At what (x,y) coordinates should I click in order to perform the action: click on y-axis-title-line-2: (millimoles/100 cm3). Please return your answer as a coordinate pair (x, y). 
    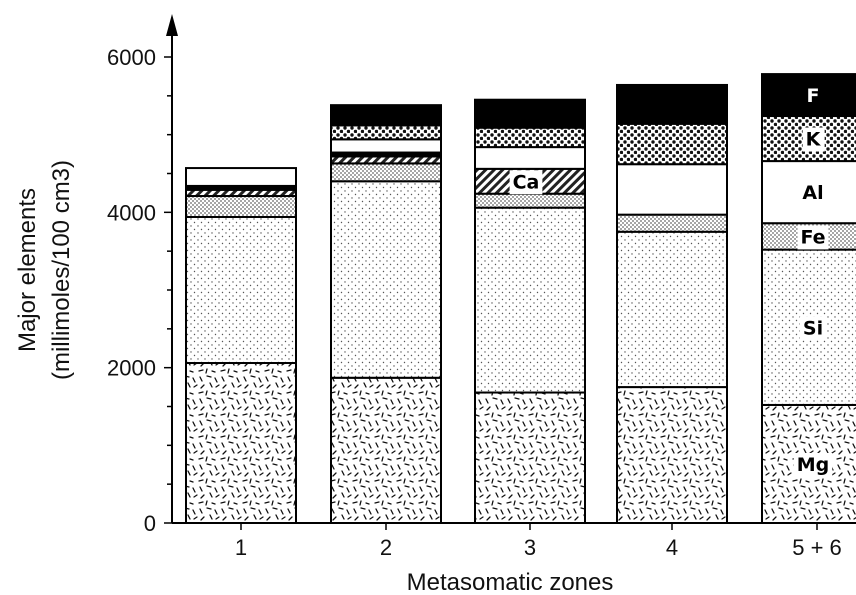
    Looking at the image, I should click on (61, 270).